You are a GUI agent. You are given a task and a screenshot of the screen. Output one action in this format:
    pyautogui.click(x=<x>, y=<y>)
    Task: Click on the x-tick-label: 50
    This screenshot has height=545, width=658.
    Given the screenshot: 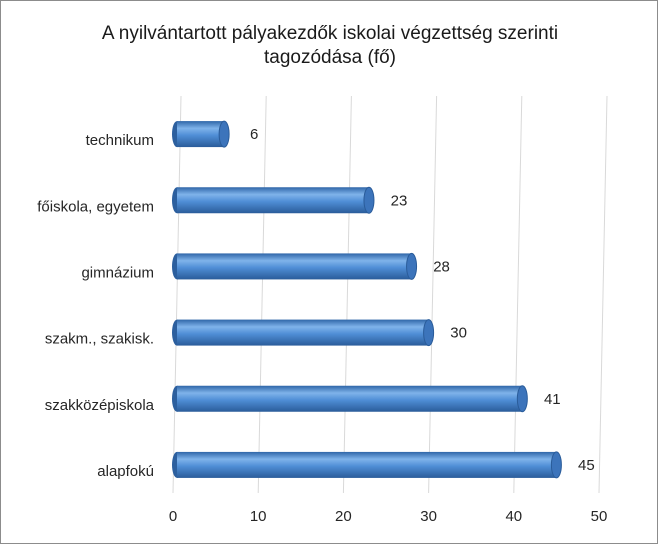 What is the action you would take?
    pyautogui.click(x=599, y=516)
    